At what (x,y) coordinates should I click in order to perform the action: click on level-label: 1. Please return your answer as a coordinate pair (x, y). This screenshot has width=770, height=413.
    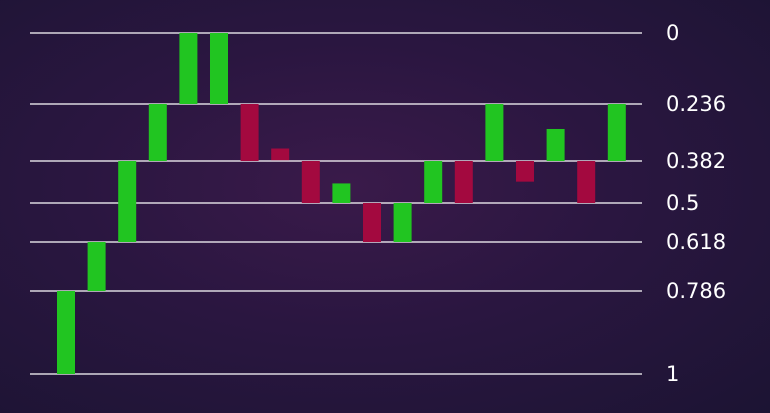
    Looking at the image, I should click on (672, 374).